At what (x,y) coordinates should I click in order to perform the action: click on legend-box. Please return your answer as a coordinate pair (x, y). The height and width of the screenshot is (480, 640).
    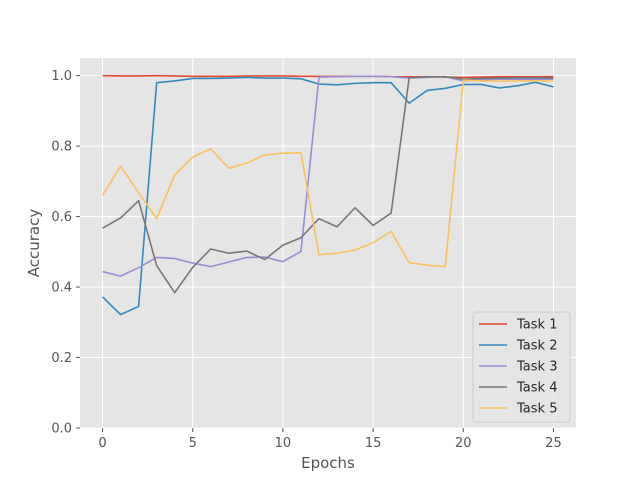
    Looking at the image, I should click on (521, 367).